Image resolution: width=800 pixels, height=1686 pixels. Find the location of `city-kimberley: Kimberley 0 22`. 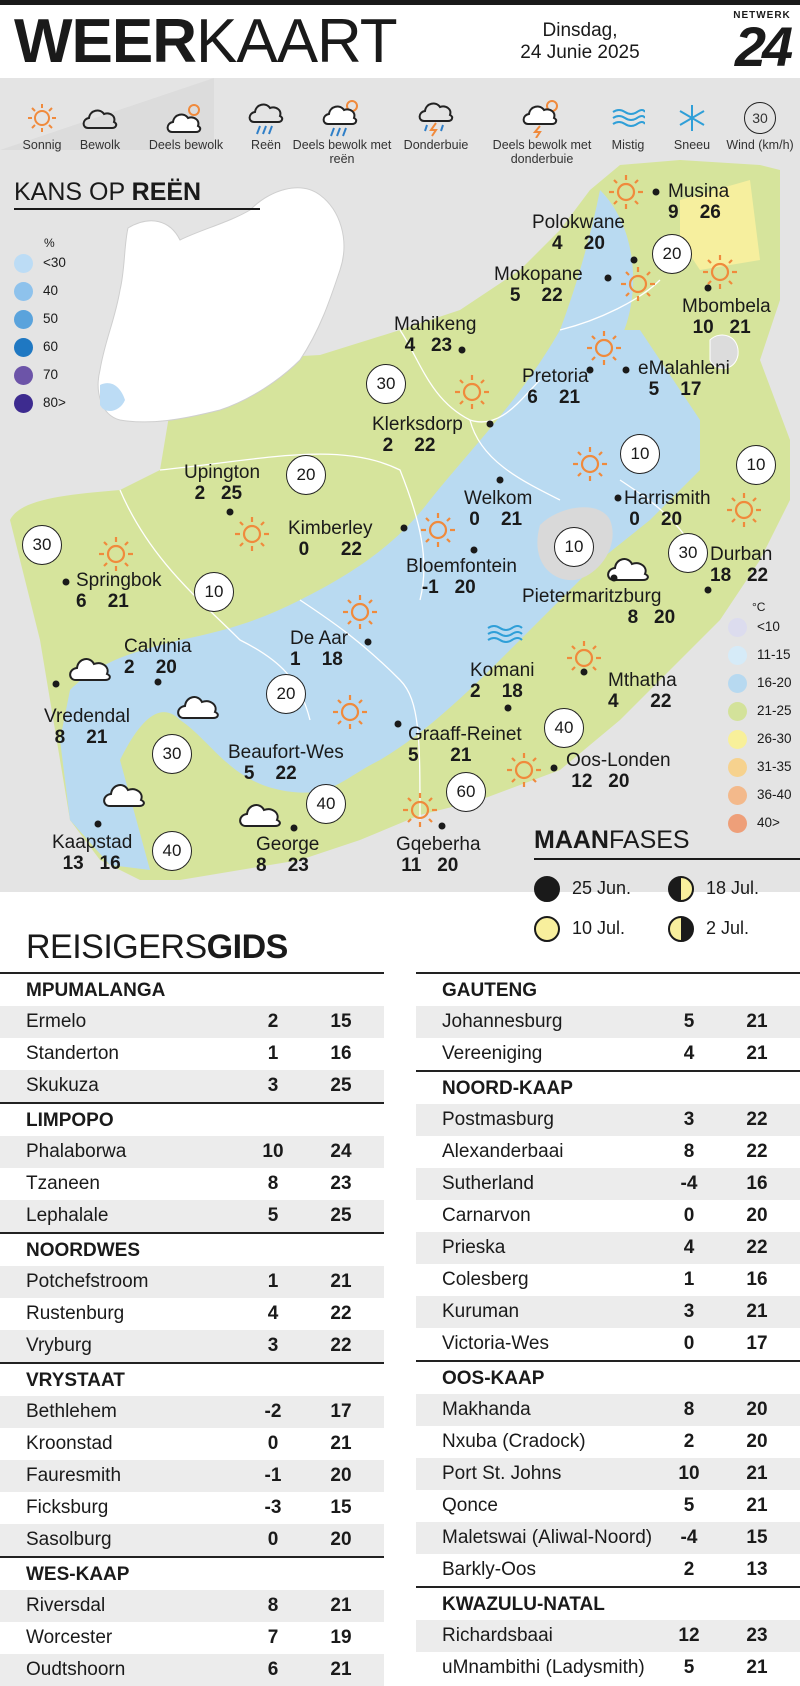

city-kimberley: Kimberley 0 22 is located at coordinates (330, 539).